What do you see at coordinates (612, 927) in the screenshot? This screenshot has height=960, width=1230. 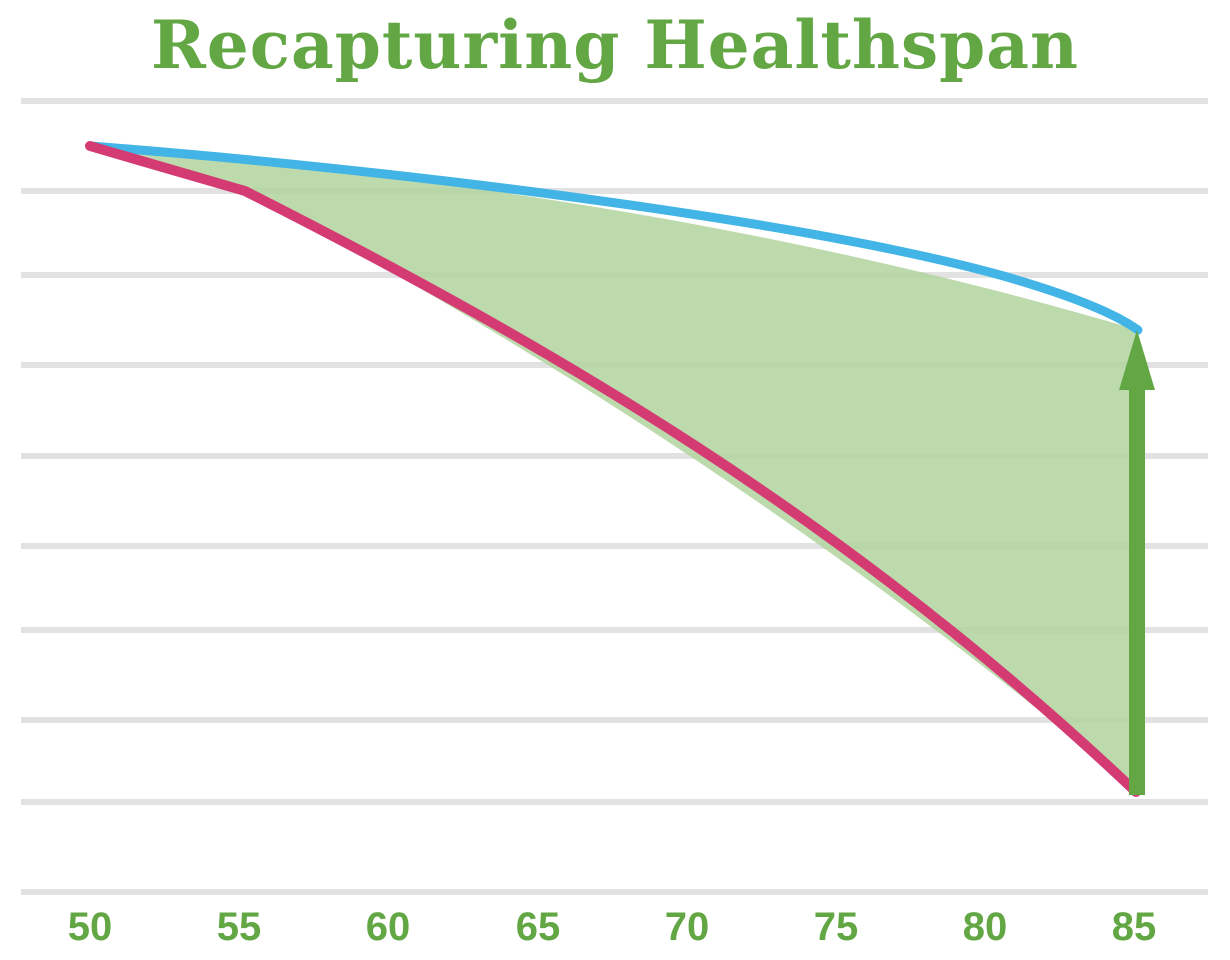 I see `x-axis-ticks: 50 55 60 65 70 75 80 85` at bounding box center [612, 927].